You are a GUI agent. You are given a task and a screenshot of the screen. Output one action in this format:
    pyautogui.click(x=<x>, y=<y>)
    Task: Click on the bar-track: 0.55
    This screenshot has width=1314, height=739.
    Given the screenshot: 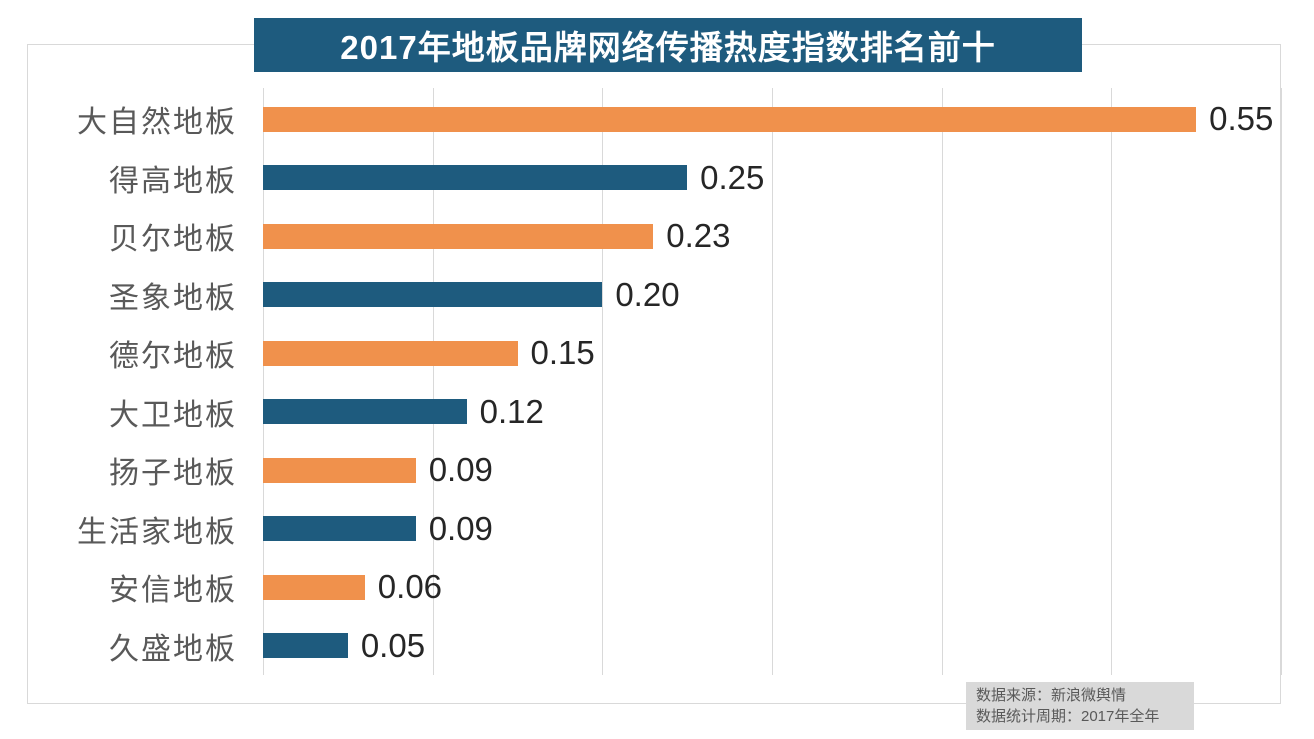 What is the action you would take?
    pyautogui.click(x=772, y=119)
    